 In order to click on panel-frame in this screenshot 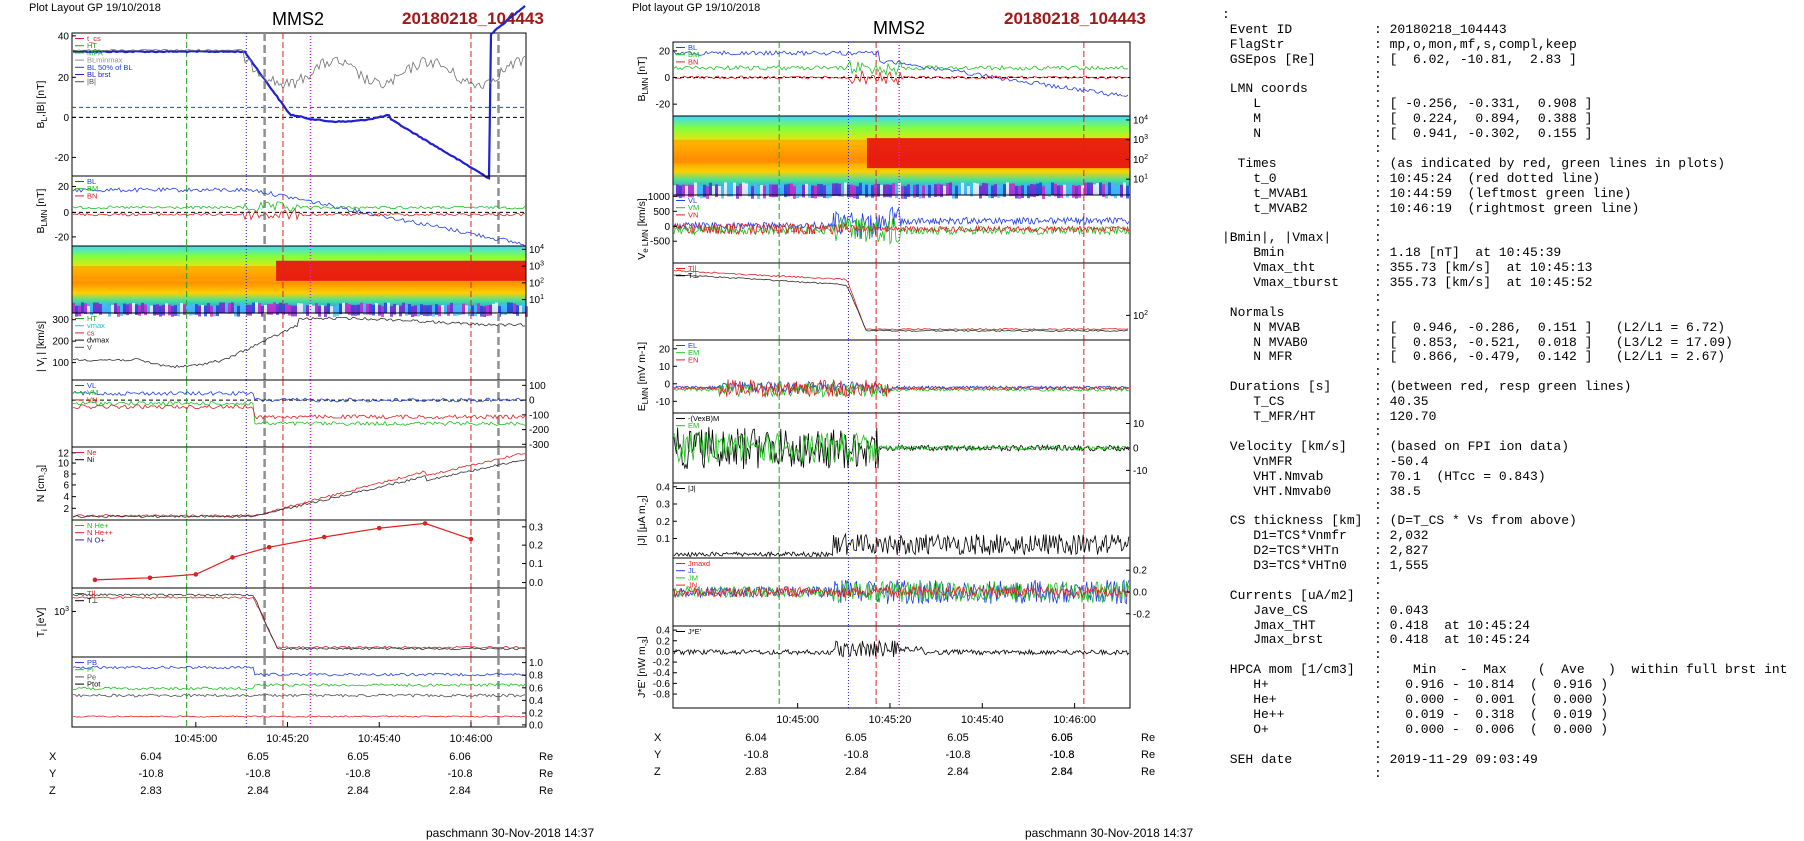, I will do `click(299, 104)`.